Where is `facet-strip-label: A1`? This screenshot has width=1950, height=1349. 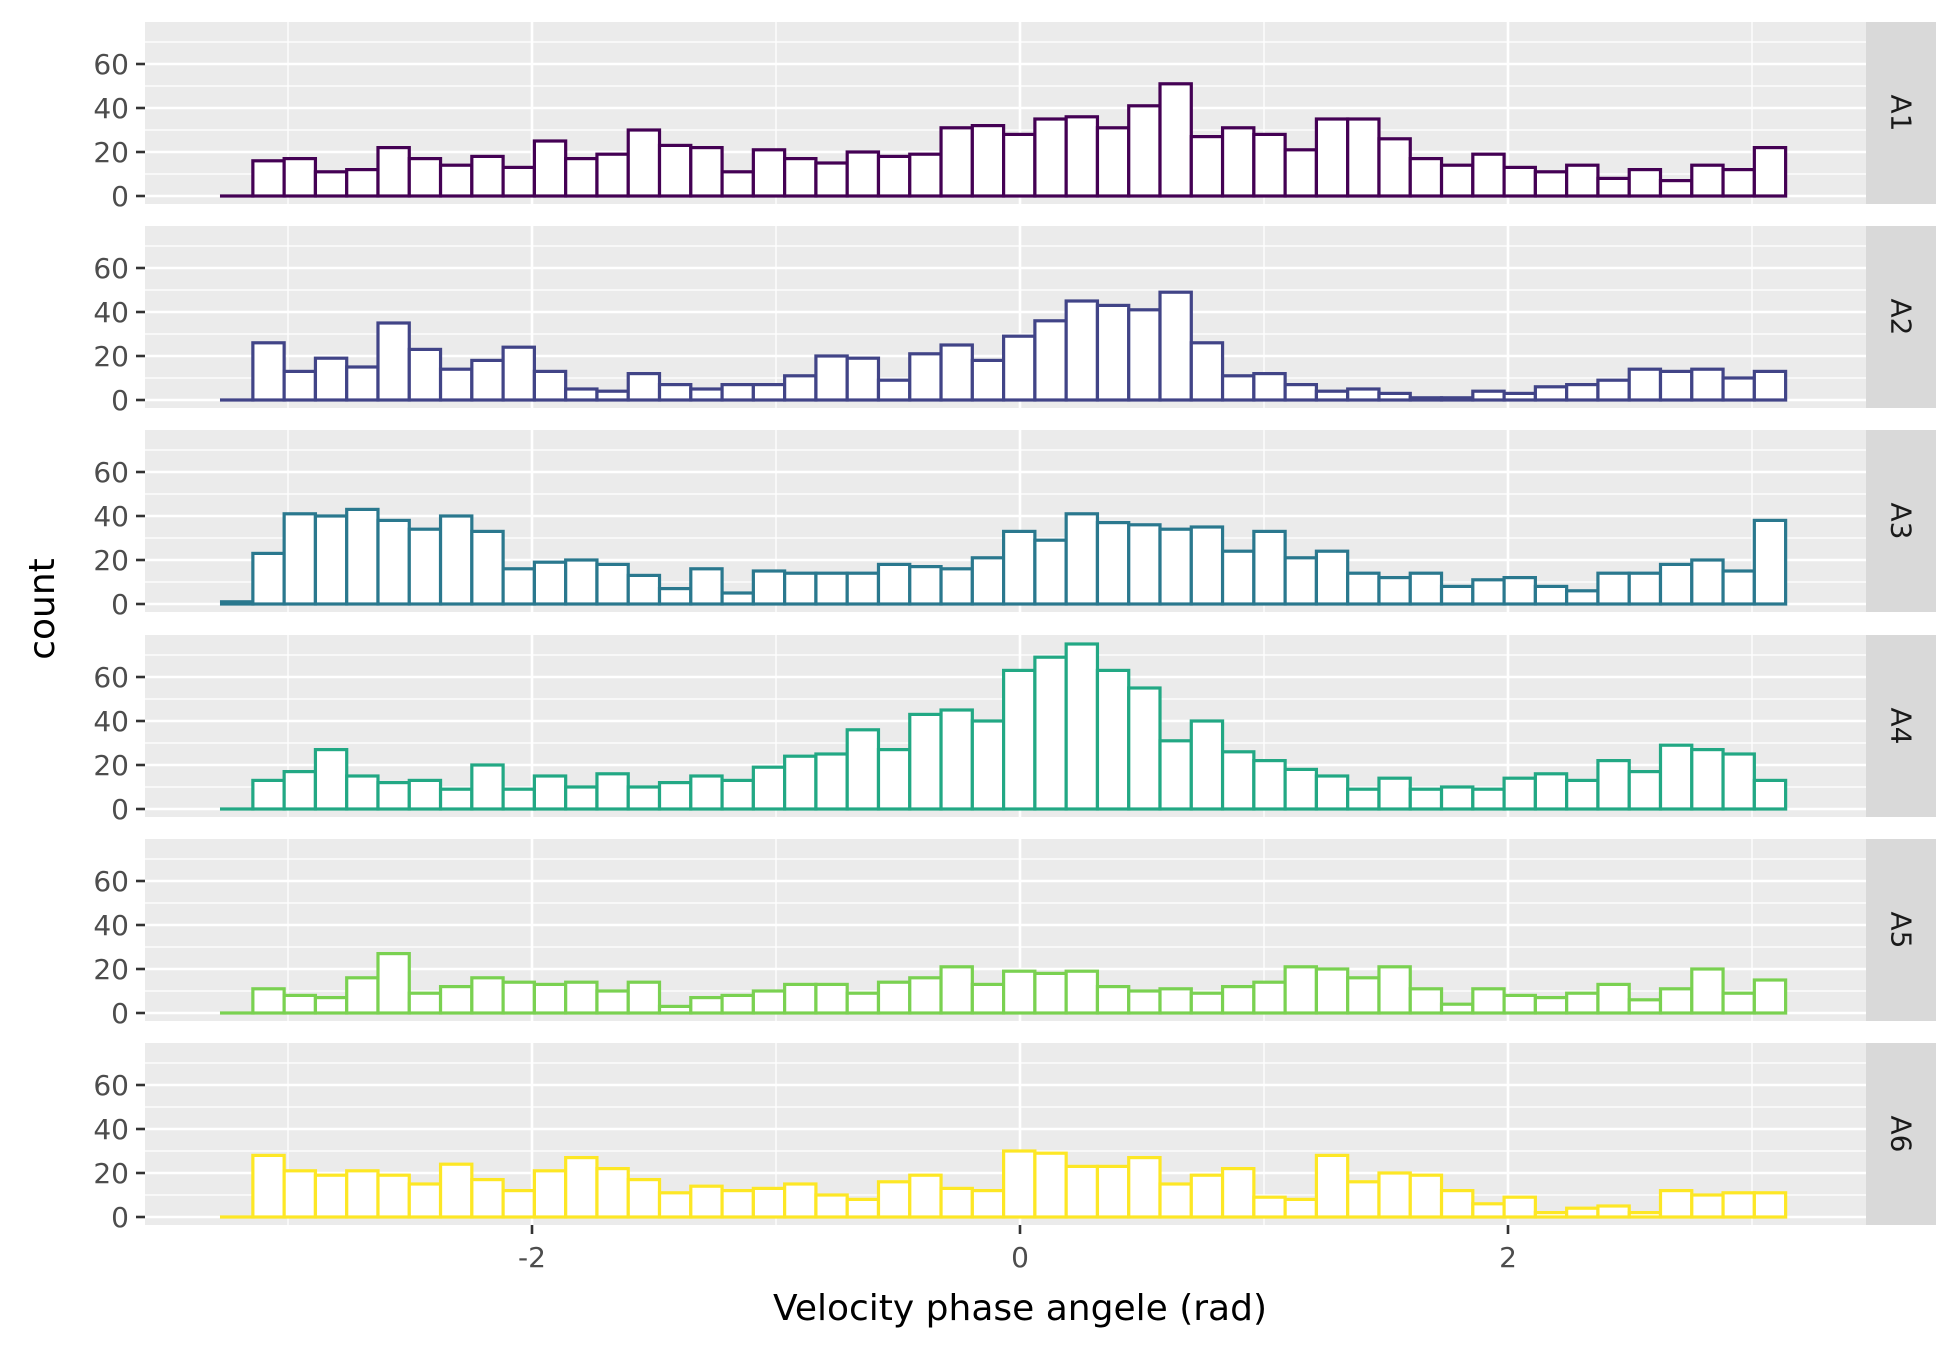
facet-strip-label: A1 is located at coordinates (1901, 113).